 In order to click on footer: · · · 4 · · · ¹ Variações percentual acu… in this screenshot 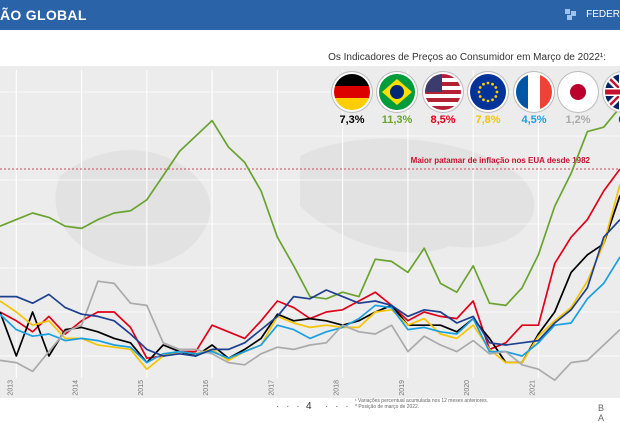, I will do `click(310, 410)`.